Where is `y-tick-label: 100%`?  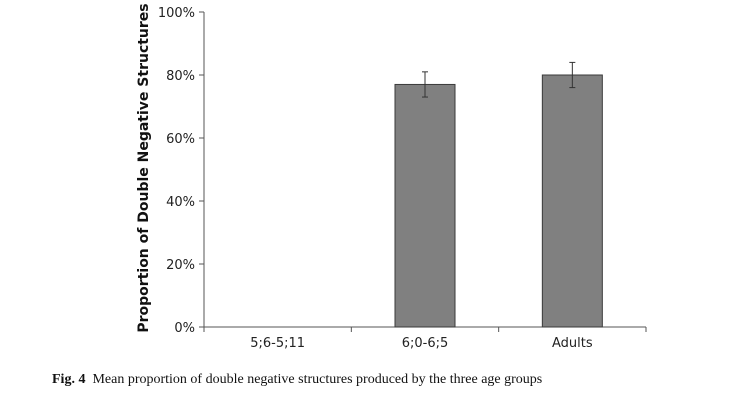
y-tick-label: 100% is located at coordinates (176, 13).